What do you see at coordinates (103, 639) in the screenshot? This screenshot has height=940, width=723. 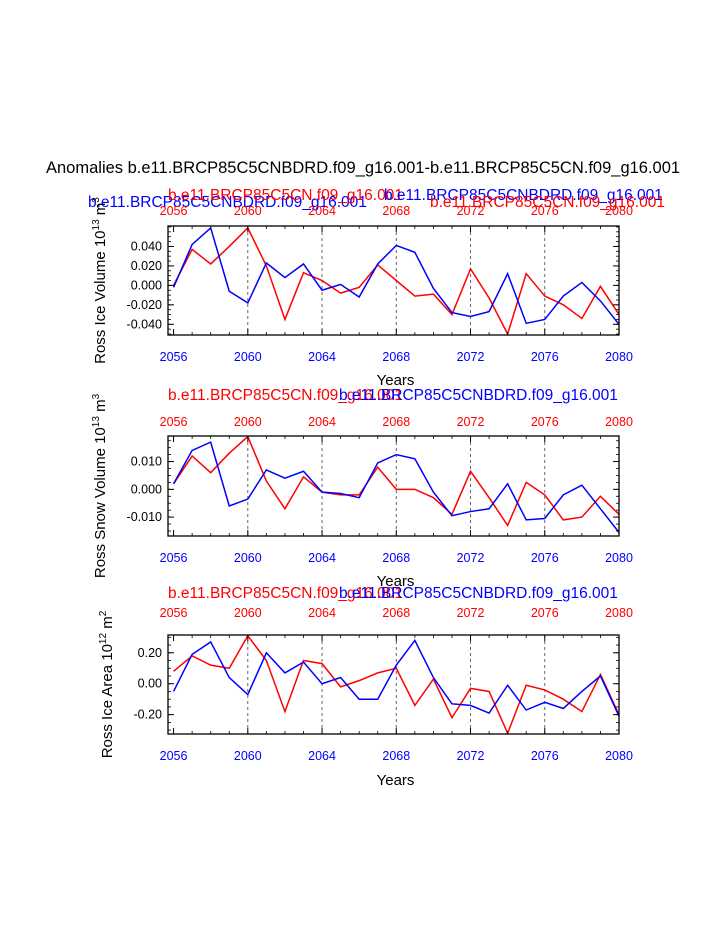 I see `y-axis-title-exponent: 12` at bounding box center [103, 639].